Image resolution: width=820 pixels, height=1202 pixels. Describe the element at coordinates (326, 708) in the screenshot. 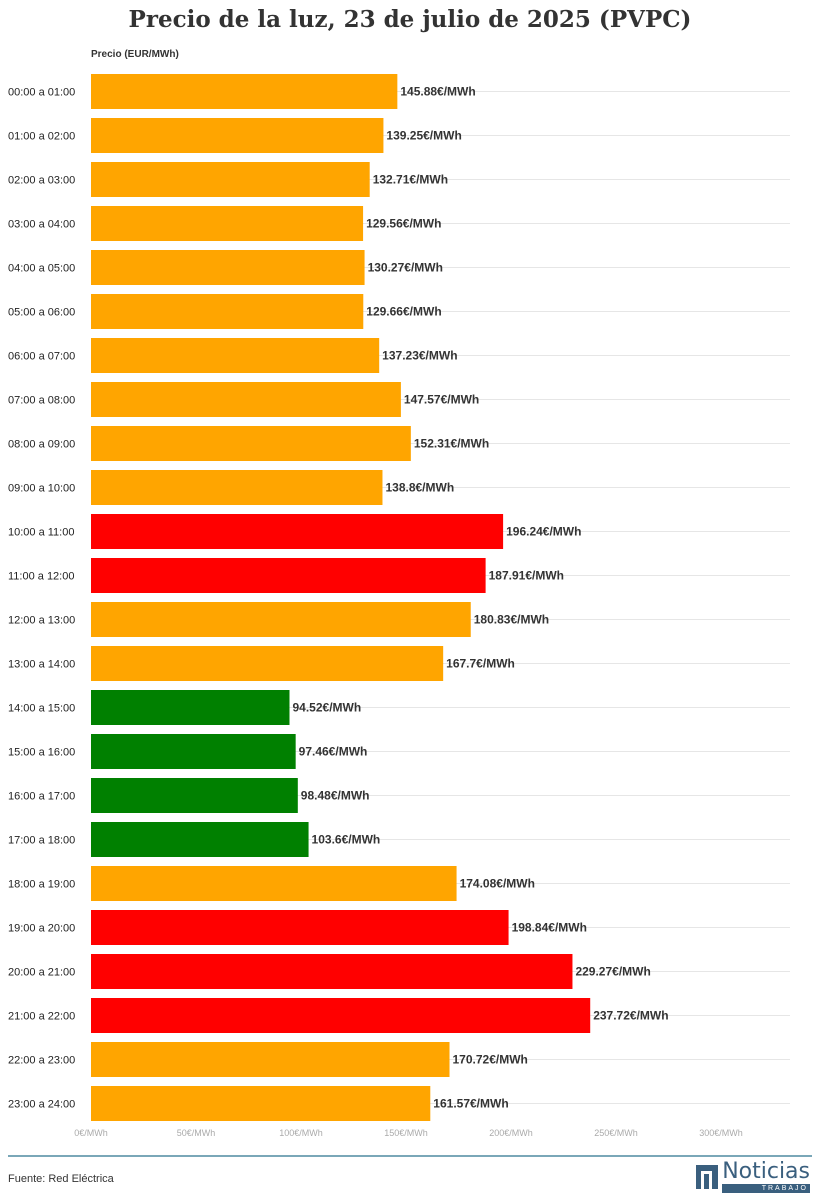

I see `data-label: 94.52€/MWh` at that location.